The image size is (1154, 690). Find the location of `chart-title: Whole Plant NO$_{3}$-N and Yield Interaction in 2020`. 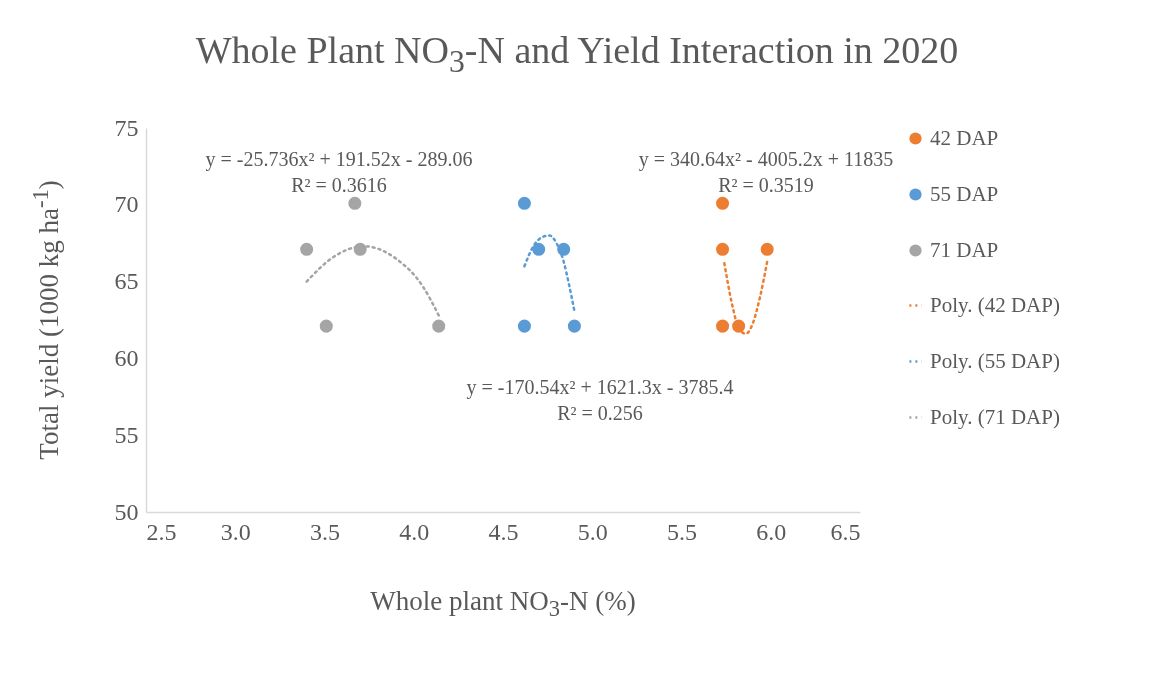

chart-title: Whole Plant NO$_{3}$-N and Yield Interaction in 2020 is located at coordinates (577, 54).